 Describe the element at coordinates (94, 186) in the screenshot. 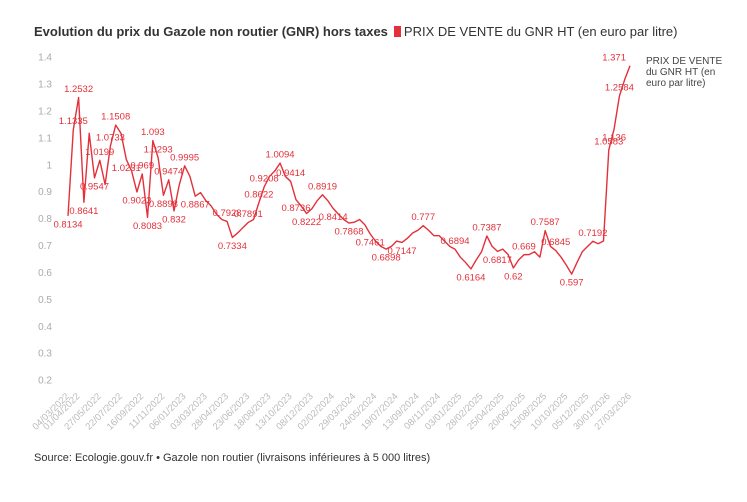

I see `data-label: 0.9547` at that location.